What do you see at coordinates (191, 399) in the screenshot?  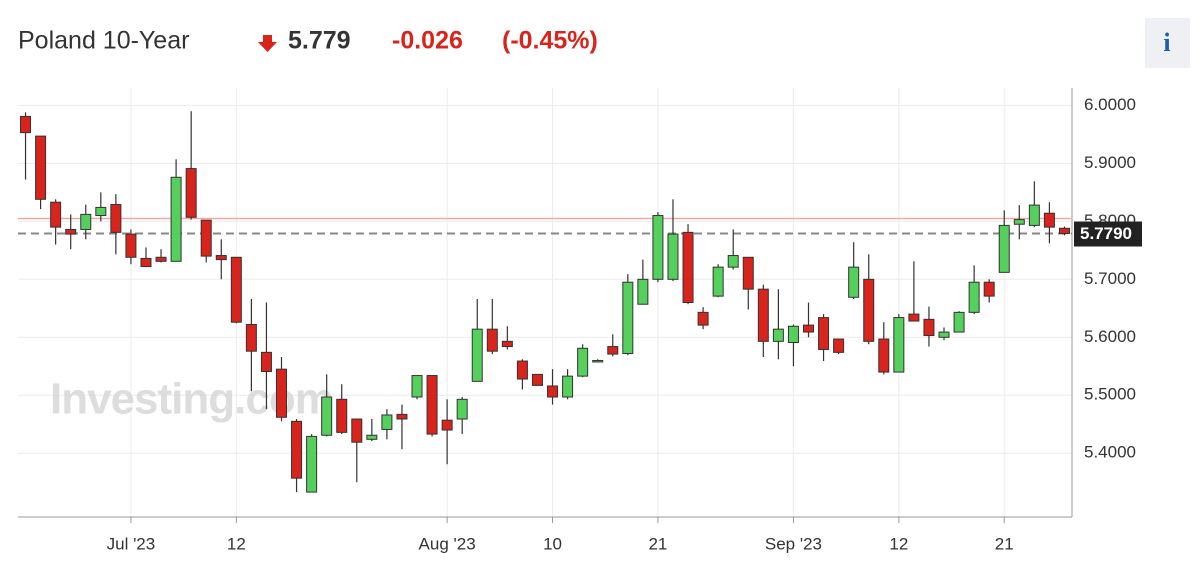 I see `watermark: Investing.com` at bounding box center [191, 399].